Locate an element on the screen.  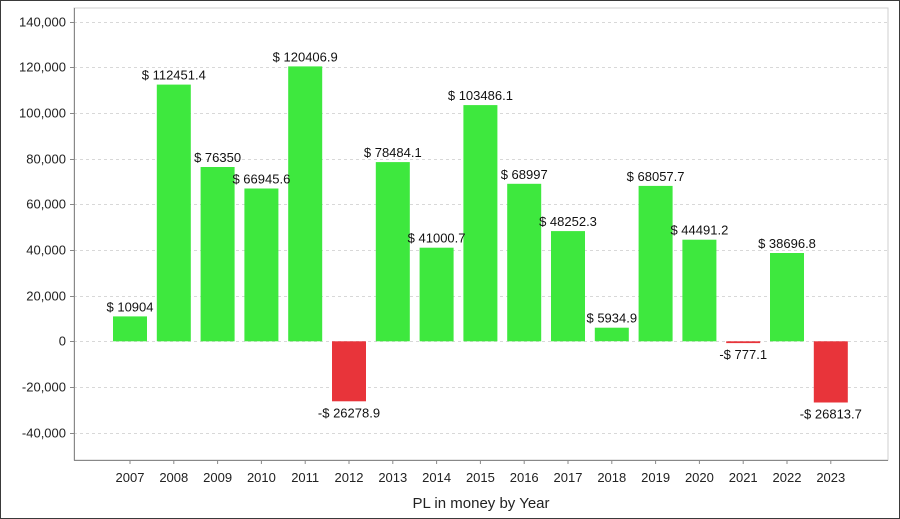
bar-2013 is located at coordinates (392, 252).